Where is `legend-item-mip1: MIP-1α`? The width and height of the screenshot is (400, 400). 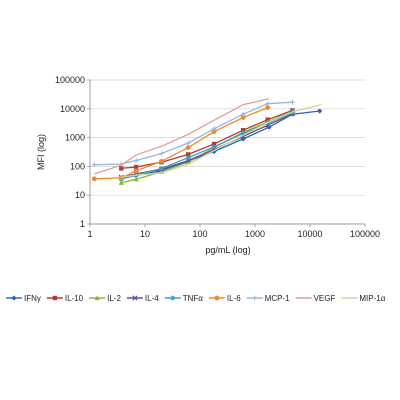
legend-item-mip1: MIP-1α is located at coordinates (363, 298).